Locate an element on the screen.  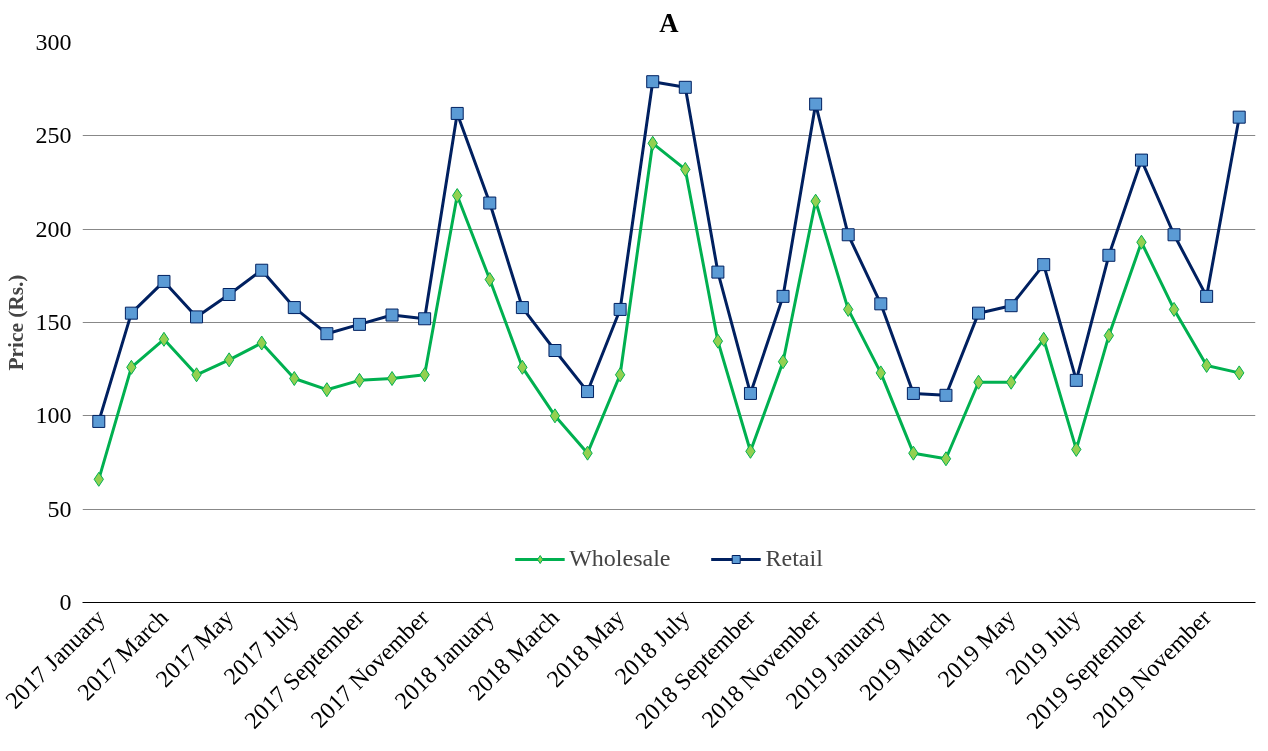
y-axis-title: Price (Rs.) is located at coordinates (15, 322).